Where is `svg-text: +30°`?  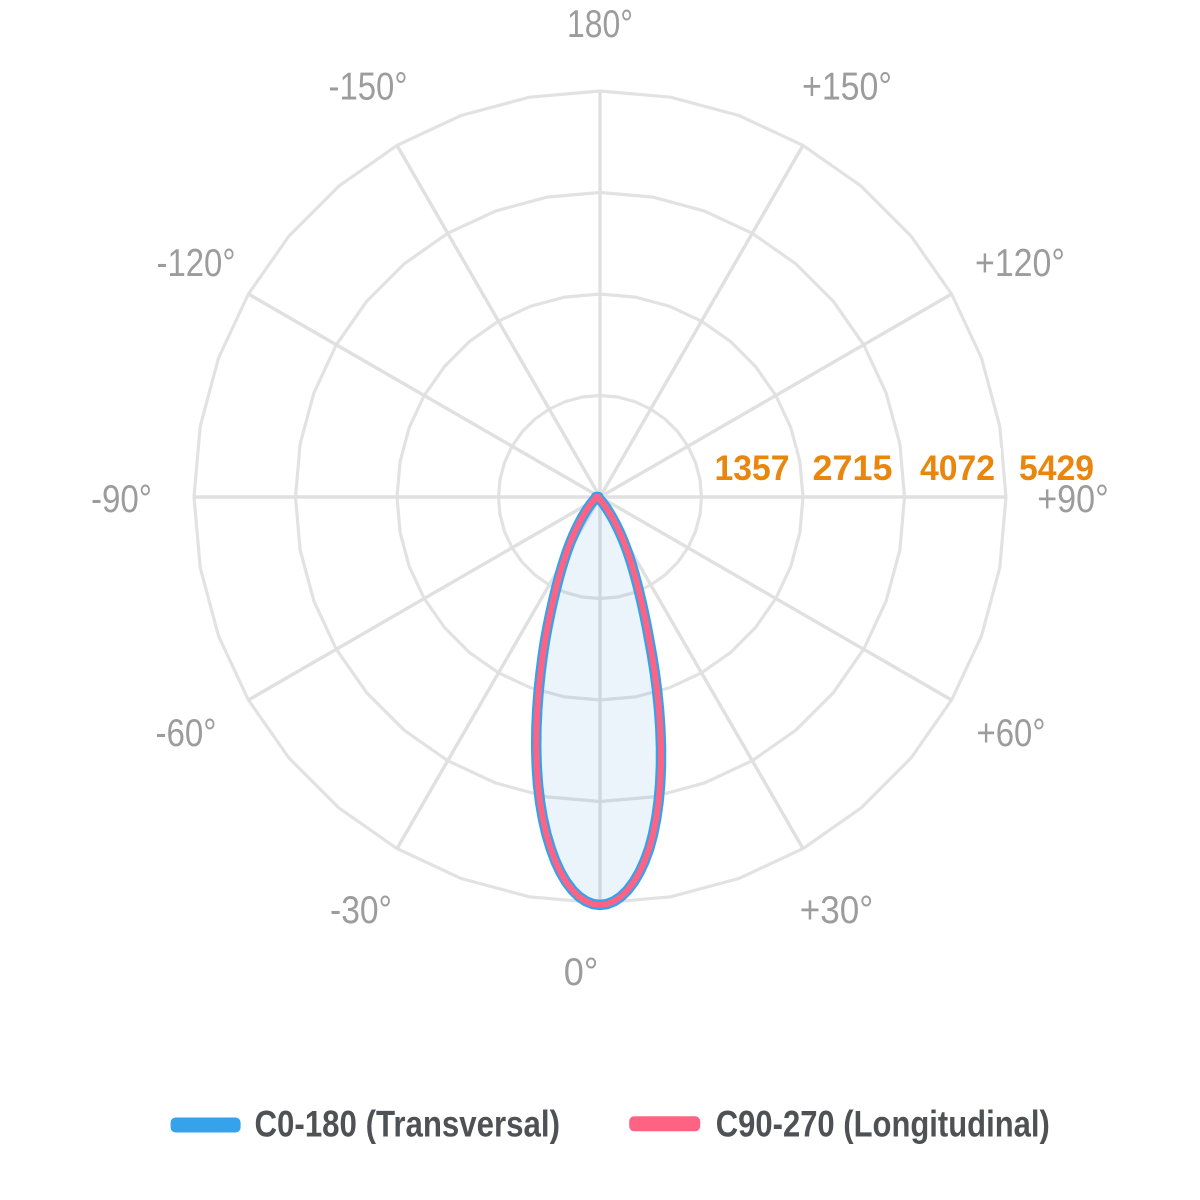
svg-text: +30° is located at coordinates (837, 910).